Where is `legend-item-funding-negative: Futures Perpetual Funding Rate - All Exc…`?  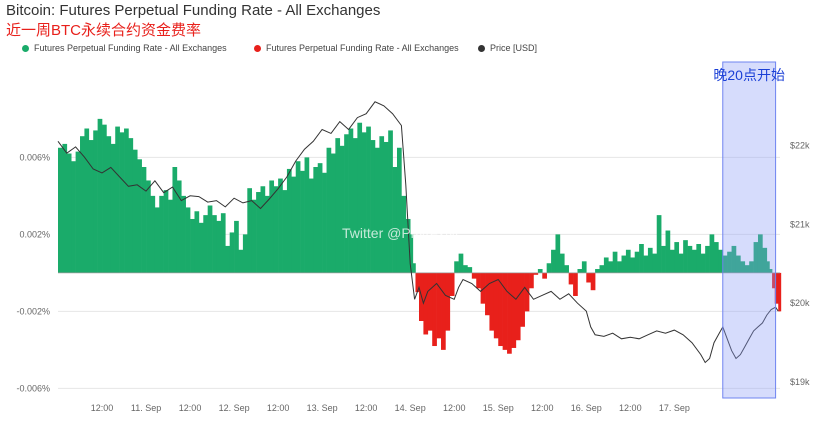 legend-item-funding-negative: Futures Perpetual Funding Rate - All Exc… is located at coordinates (356, 48).